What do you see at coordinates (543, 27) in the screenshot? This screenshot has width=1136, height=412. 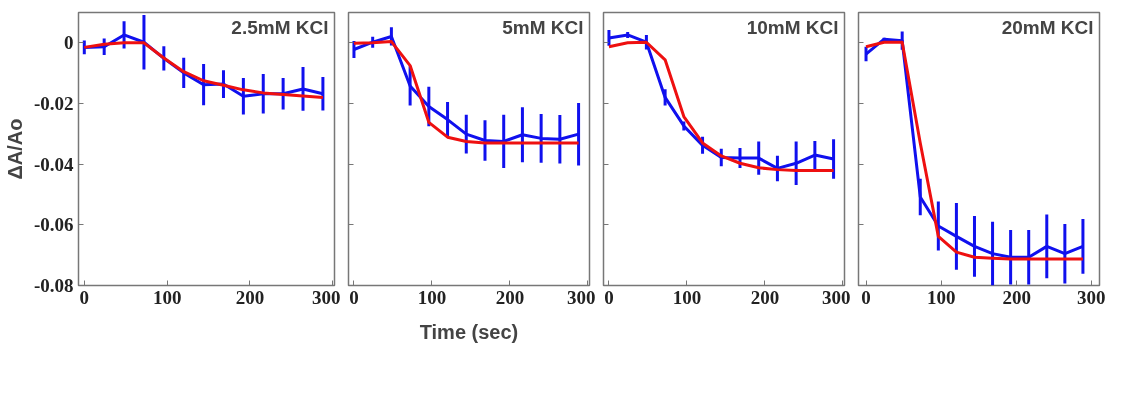 I see `annotation: 5mM KCl` at bounding box center [543, 27].